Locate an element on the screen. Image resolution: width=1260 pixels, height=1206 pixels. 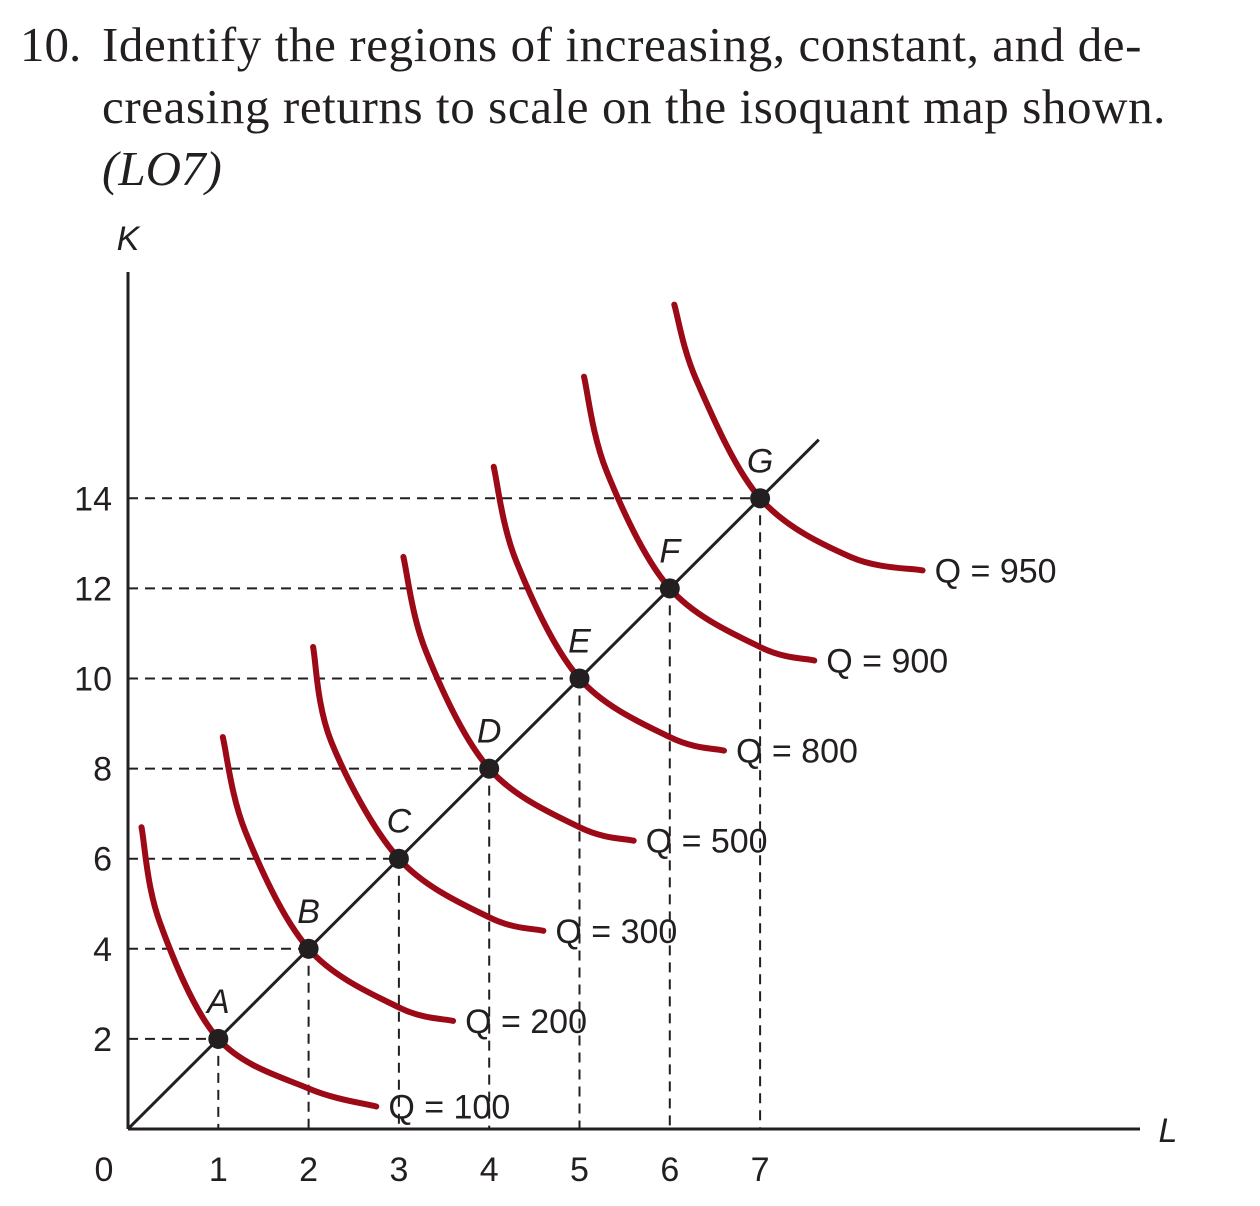
isoquant-label-e: Q = 800 is located at coordinates (797, 752).